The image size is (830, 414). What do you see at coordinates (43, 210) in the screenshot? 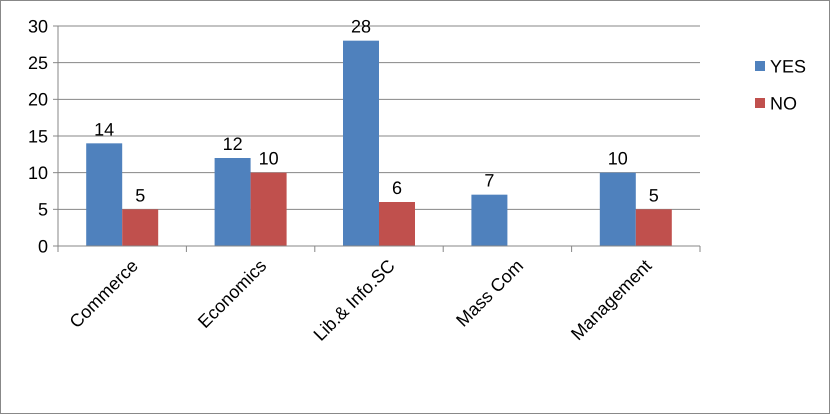
I see `y-tick-label: 5` at bounding box center [43, 210].